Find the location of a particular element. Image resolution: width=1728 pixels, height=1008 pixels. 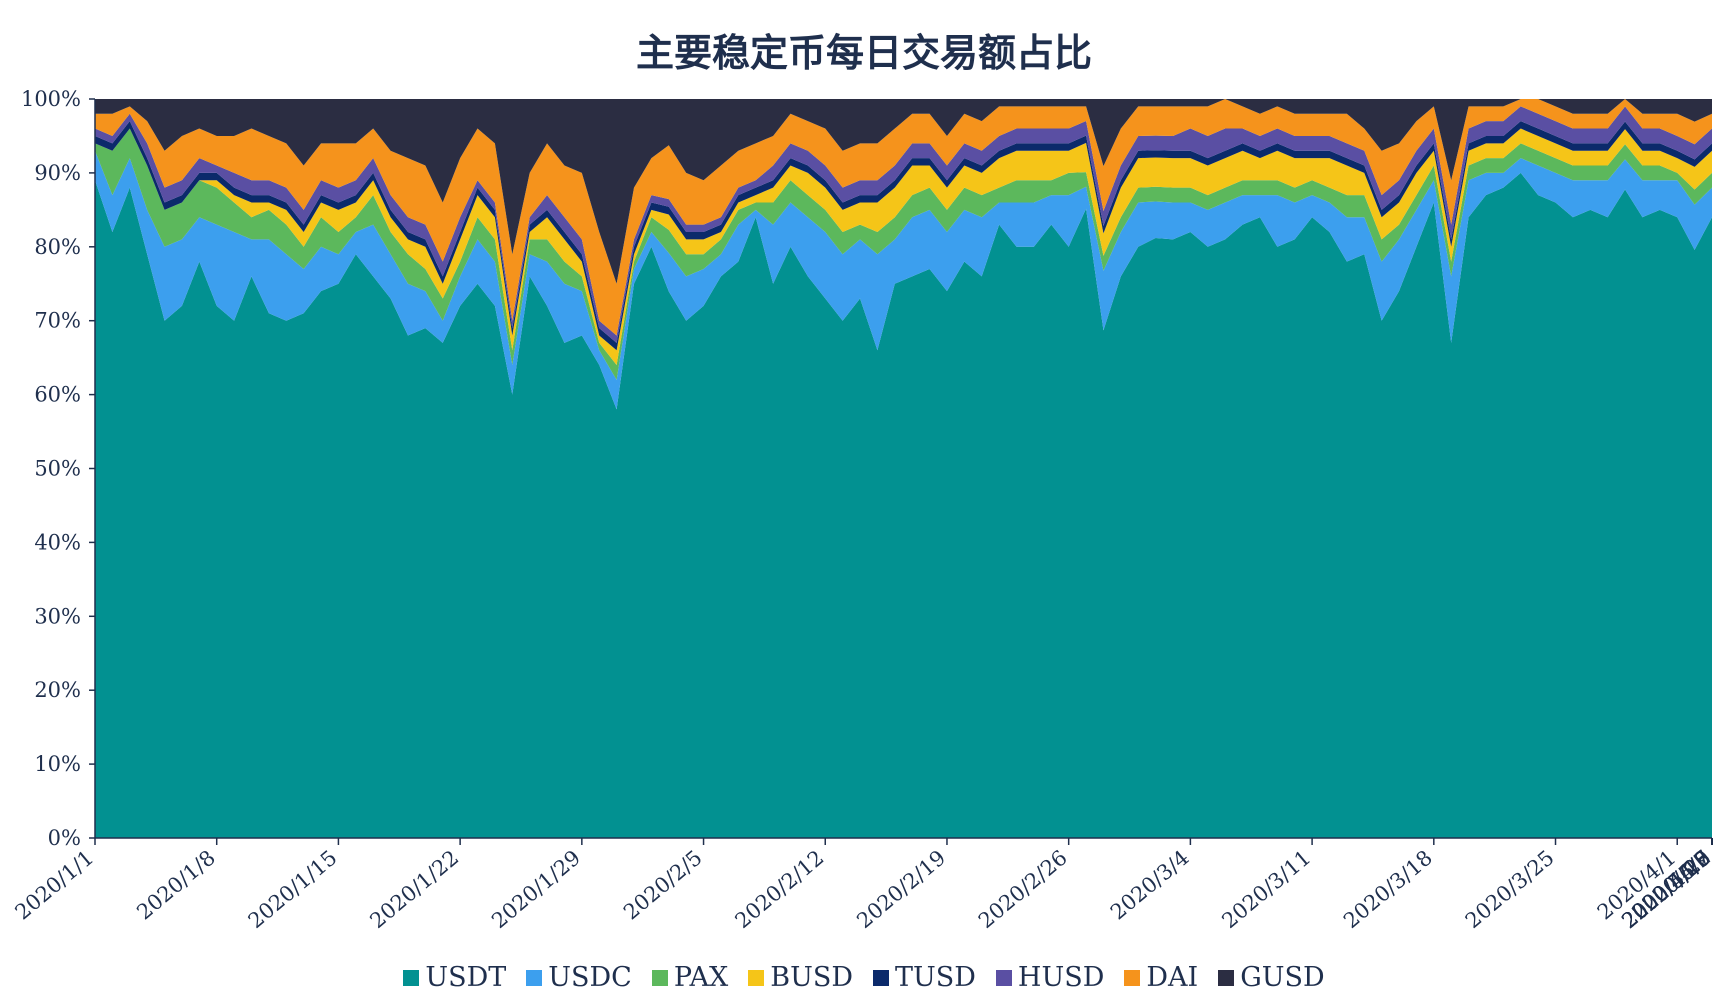

x-tick-label: 2020/3/18 is located at coordinates (1388, 889).